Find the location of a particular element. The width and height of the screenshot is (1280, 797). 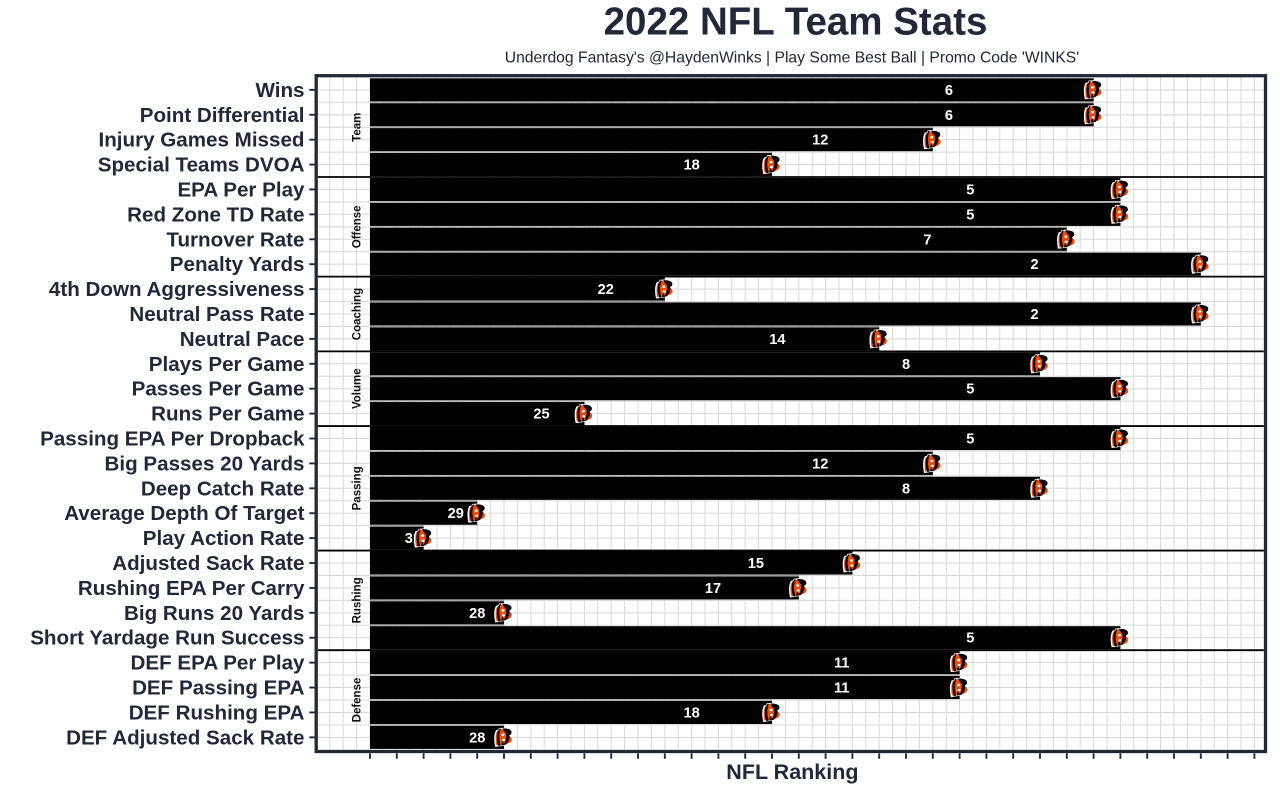

svg-text: Wins is located at coordinates (279, 90).